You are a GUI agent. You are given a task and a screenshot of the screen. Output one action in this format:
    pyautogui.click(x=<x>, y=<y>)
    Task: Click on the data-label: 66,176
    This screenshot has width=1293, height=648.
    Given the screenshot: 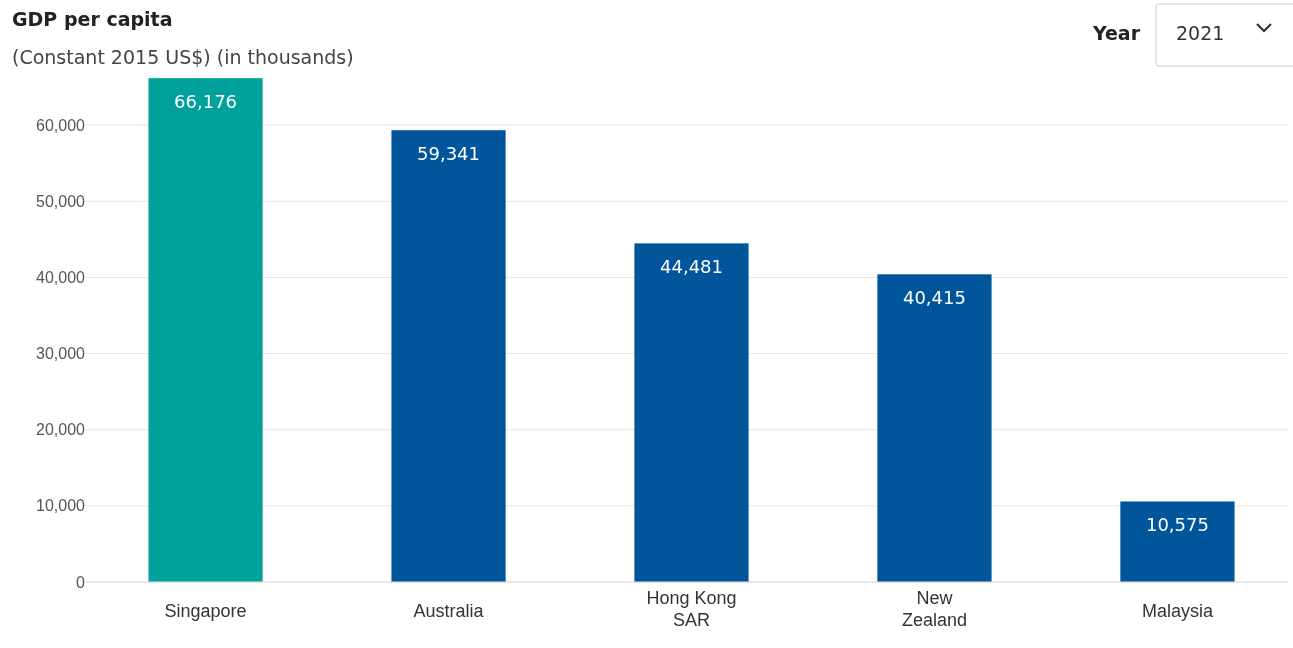 What is the action you would take?
    pyautogui.click(x=206, y=102)
    